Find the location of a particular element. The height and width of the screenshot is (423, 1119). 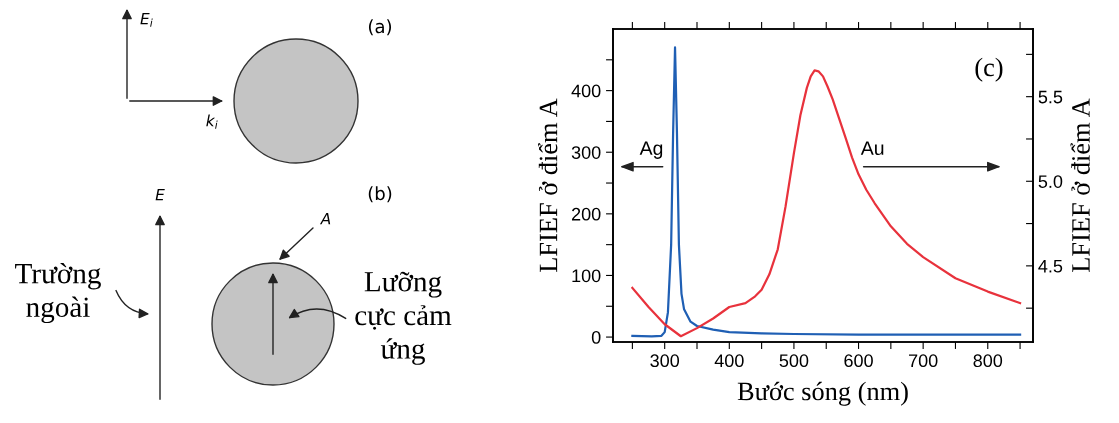

y2-tick-label: 5.5 is located at coordinates (1050, 97).